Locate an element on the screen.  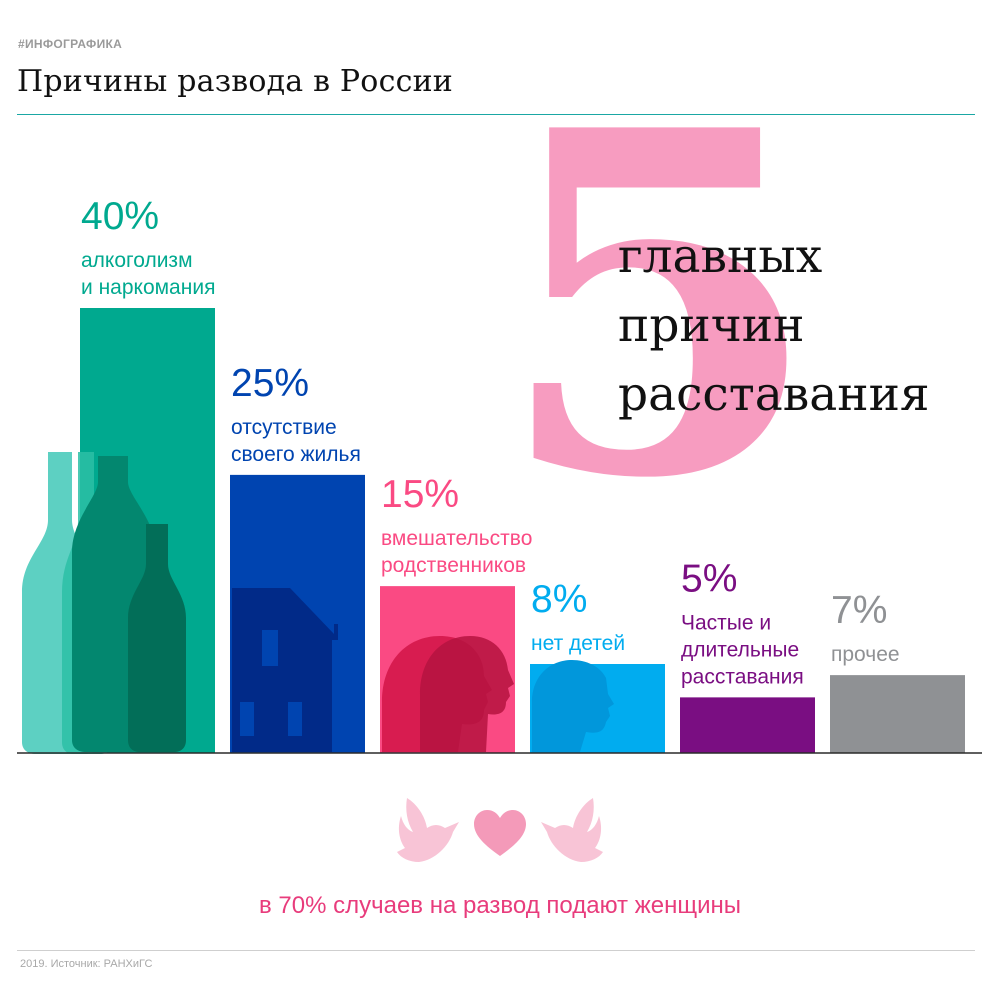
headline: главных причин расставания is located at coordinates (774, 325).